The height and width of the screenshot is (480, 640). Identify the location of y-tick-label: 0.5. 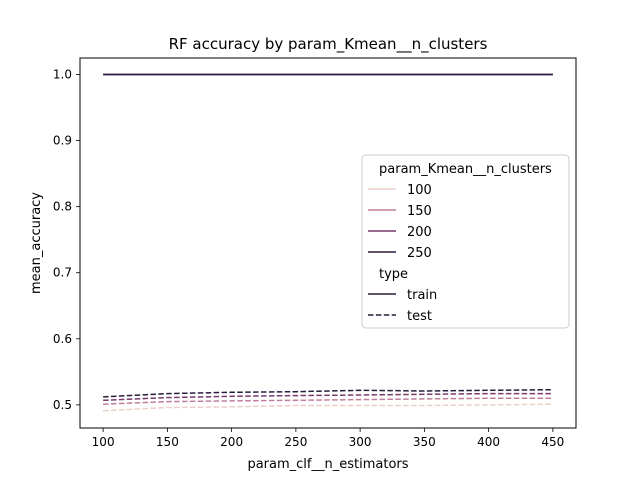
(62, 405).